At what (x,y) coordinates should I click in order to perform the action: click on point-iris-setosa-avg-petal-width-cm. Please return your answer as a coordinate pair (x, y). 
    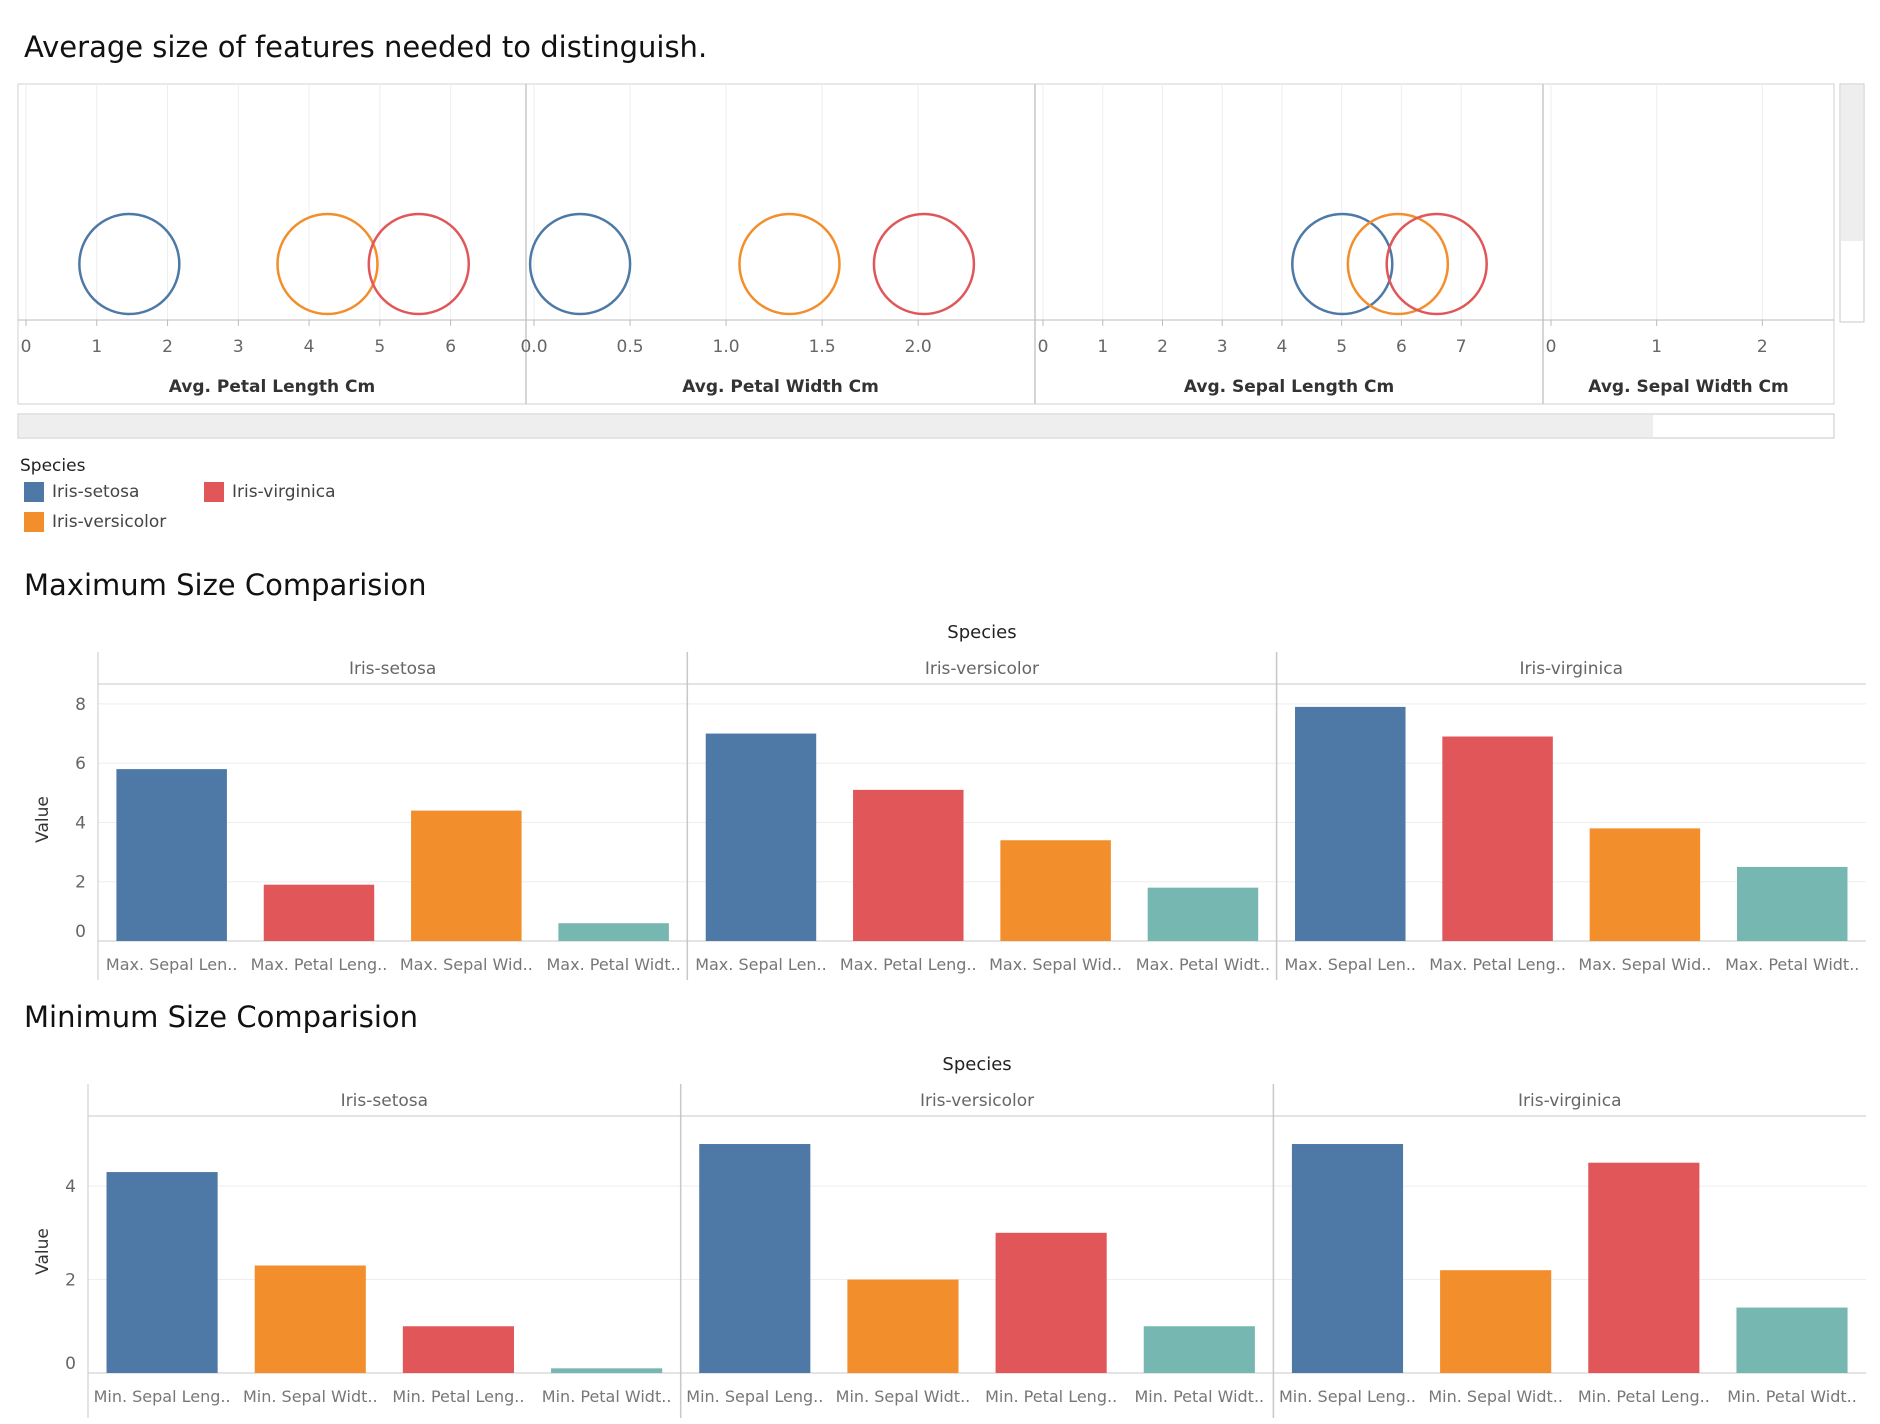
    Looking at the image, I should click on (580, 264).